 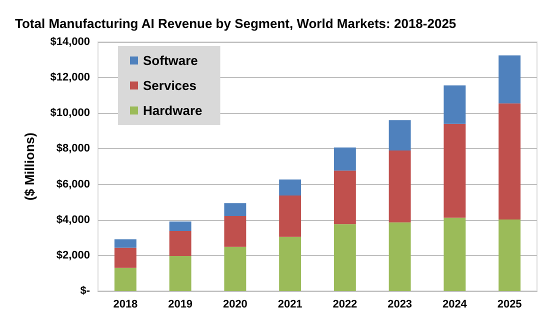 I want to click on y-tick-label: $12,000, so click(x=70, y=78).